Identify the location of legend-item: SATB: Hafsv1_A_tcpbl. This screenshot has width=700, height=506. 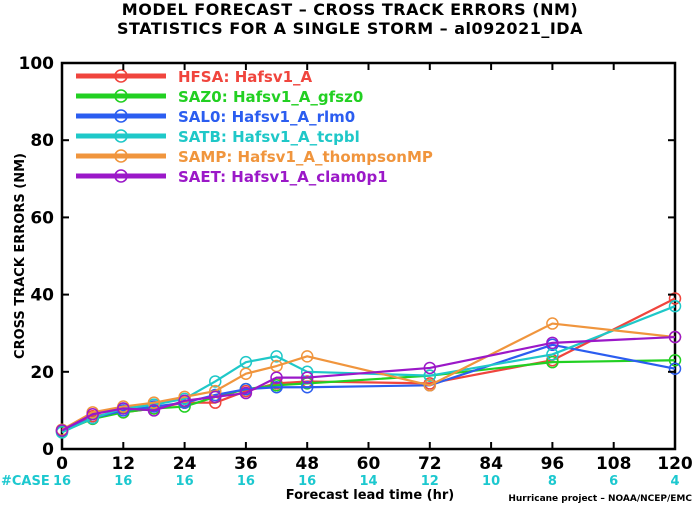
(218, 137).